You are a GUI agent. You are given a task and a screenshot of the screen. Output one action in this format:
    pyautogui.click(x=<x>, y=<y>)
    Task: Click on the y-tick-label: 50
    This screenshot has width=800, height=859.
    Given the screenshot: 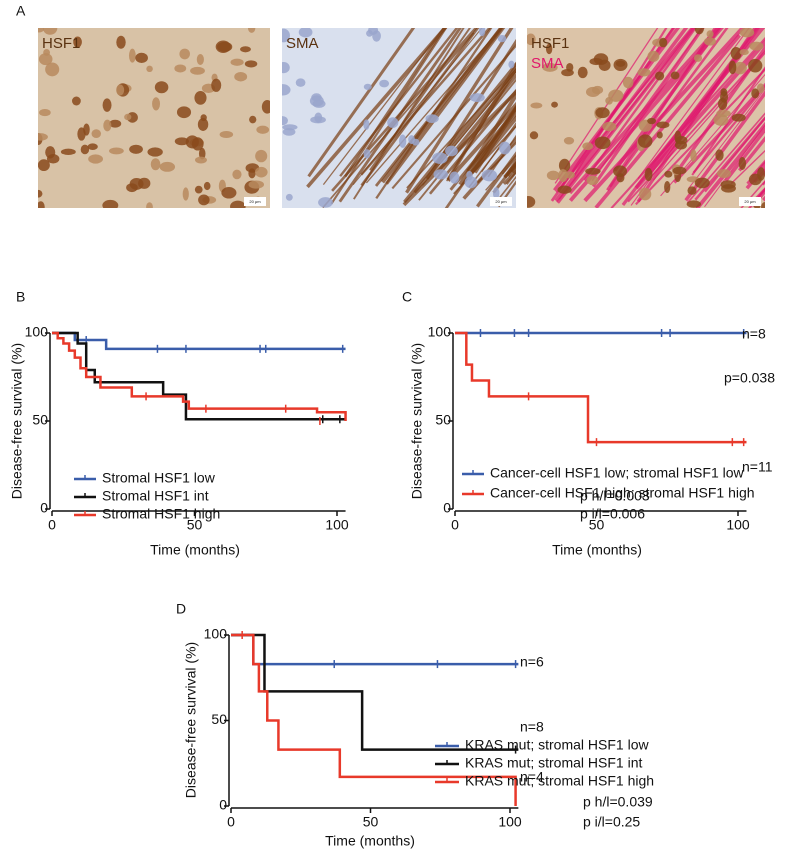 What is the action you would take?
    pyautogui.click(x=40, y=420)
    